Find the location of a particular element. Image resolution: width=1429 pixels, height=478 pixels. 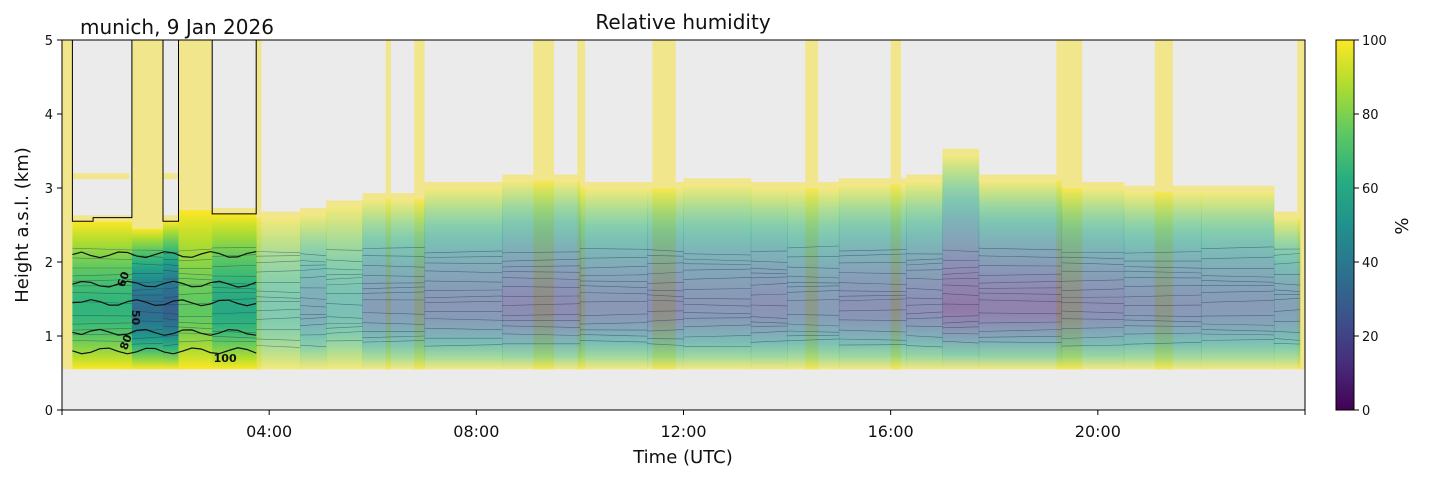

colorbar is located at coordinates (1345, 225).